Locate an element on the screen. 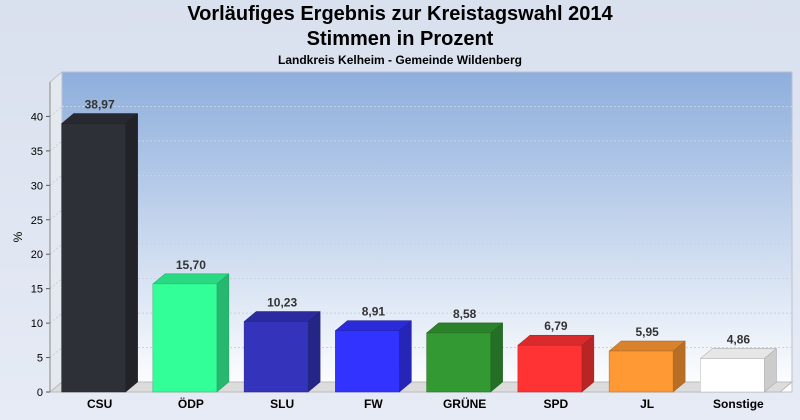 The image size is (800, 420). bar-csu is located at coordinates (99, 253).